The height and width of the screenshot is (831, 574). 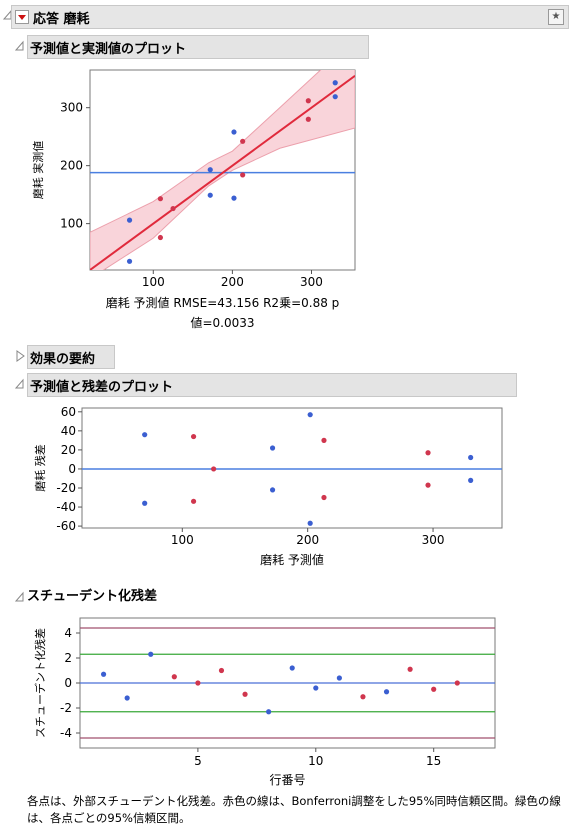 I want to click on y-tick-label: 20, so click(x=68, y=450).